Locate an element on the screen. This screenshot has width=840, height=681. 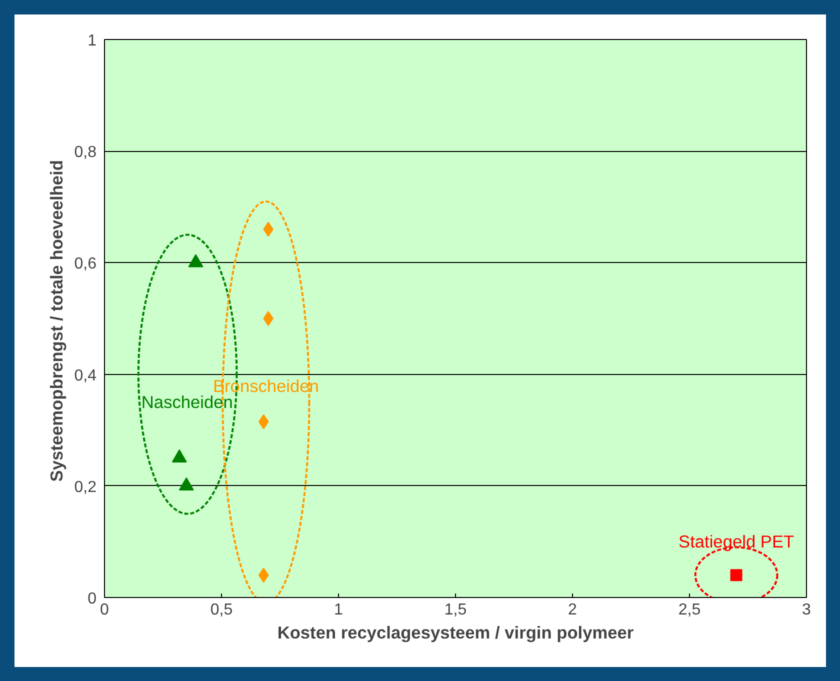
y-tick-label: 0 is located at coordinates (92, 599).